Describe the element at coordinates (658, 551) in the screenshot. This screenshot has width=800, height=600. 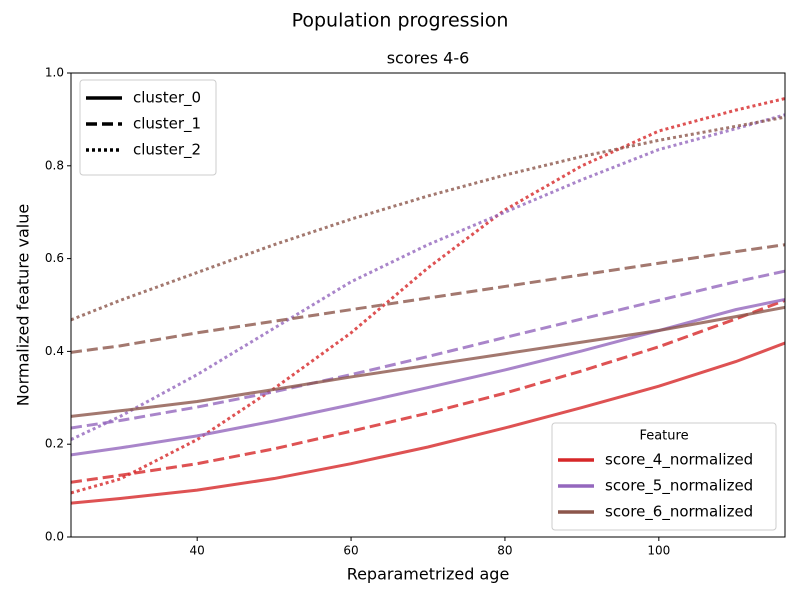
I see `x-tick-label: 100` at that location.